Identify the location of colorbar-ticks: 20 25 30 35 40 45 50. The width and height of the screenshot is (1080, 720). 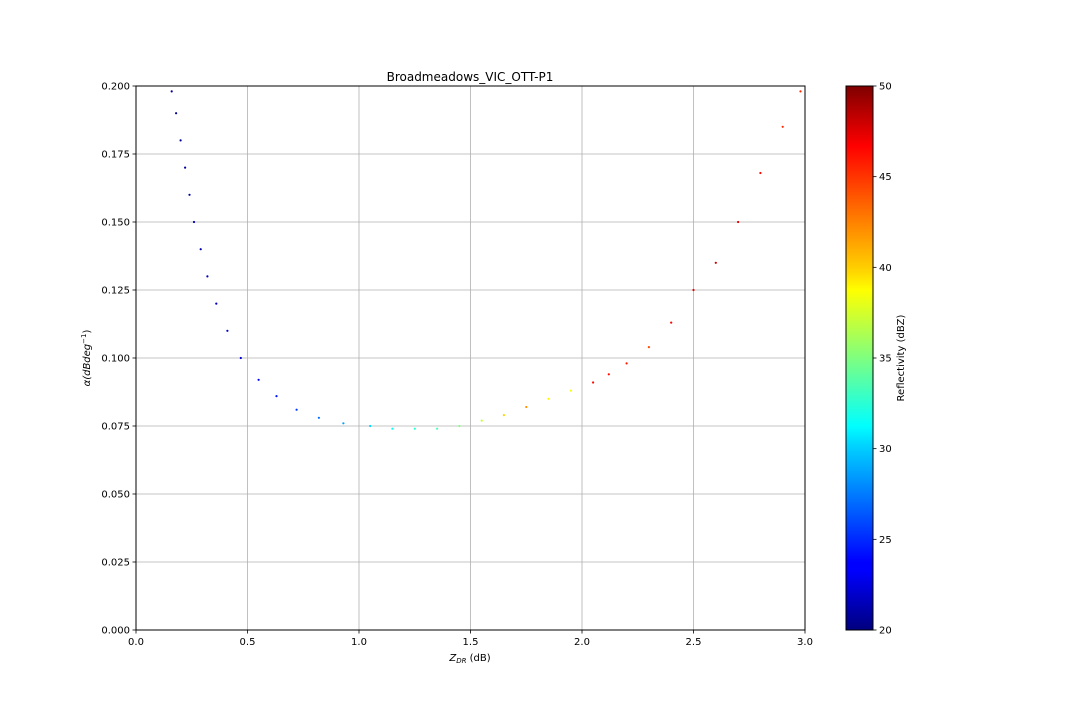
(882, 359).